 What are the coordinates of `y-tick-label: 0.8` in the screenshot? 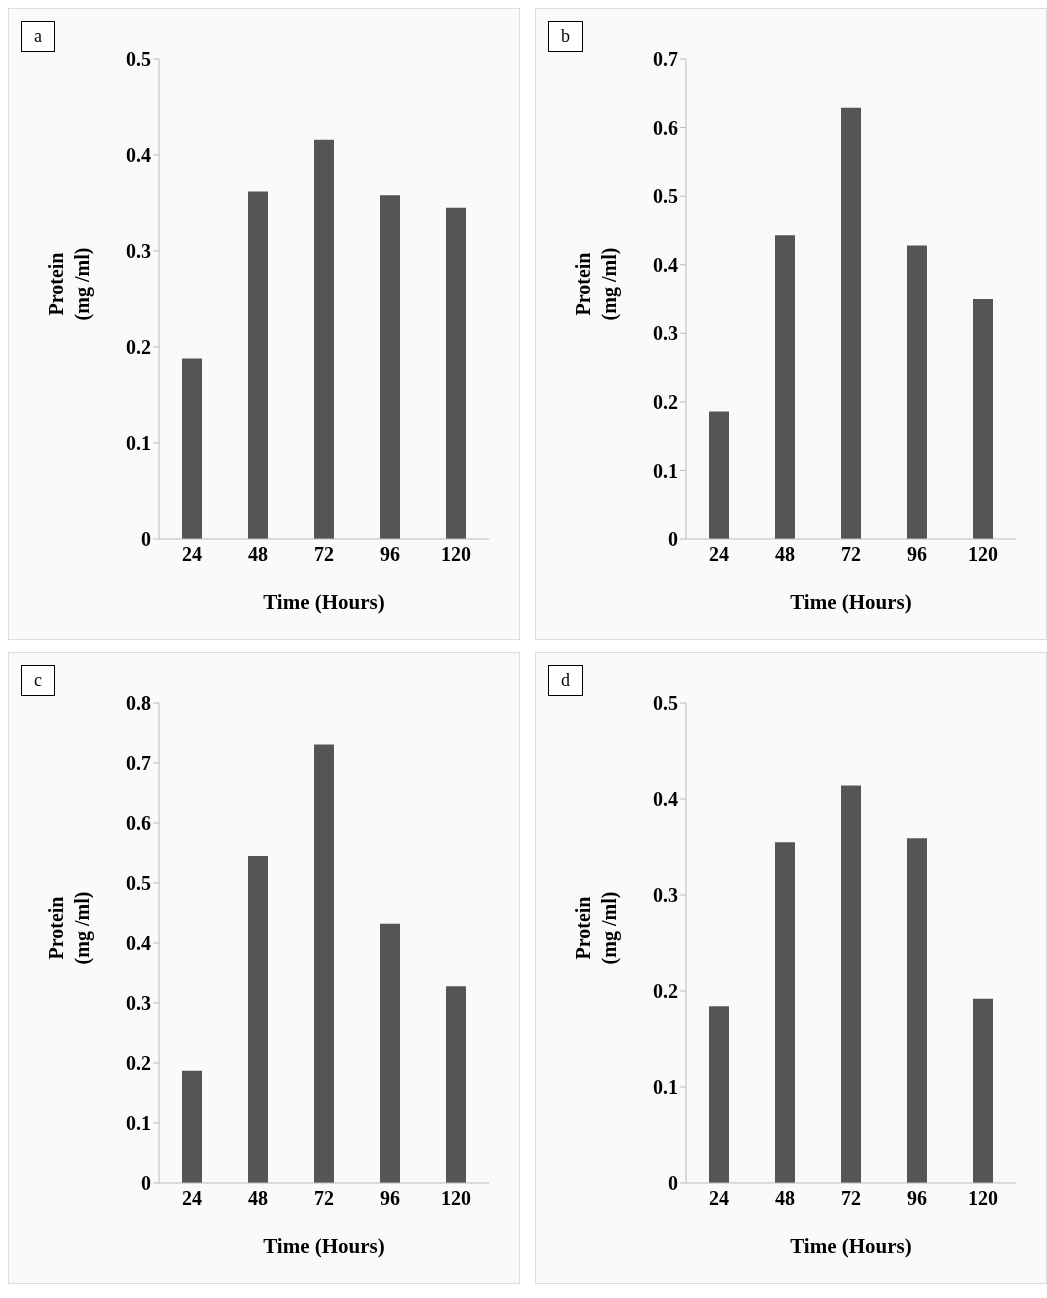 It's located at (138, 703).